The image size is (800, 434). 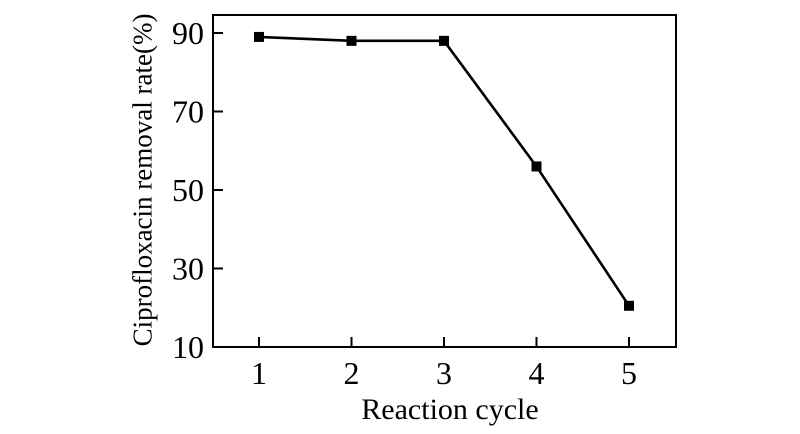 What do you see at coordinates (629, 373) in the screenshot?
I see `x-tick-label: 5` at bounding box center [629, 373].